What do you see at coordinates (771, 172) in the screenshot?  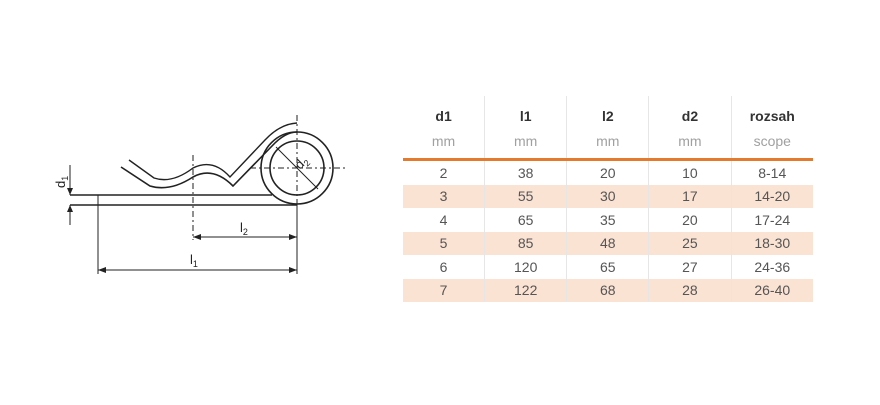 I see `table-cell: 8-14` at bounding box center [771, 172].